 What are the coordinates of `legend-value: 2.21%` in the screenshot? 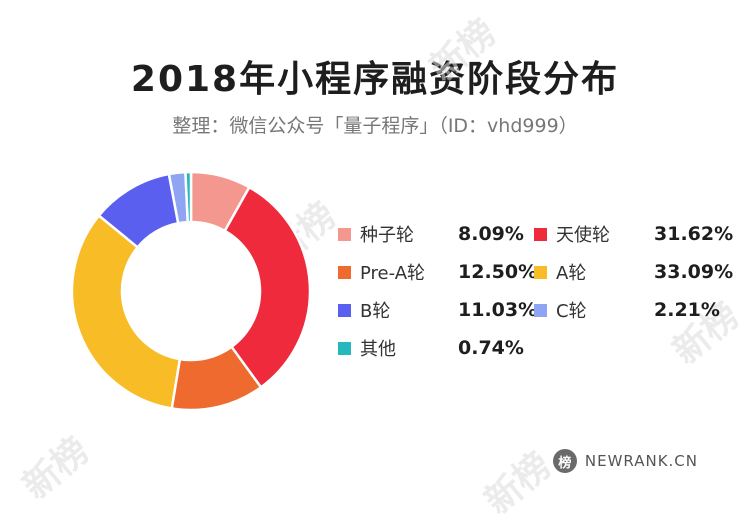 It's located at (687, 310).